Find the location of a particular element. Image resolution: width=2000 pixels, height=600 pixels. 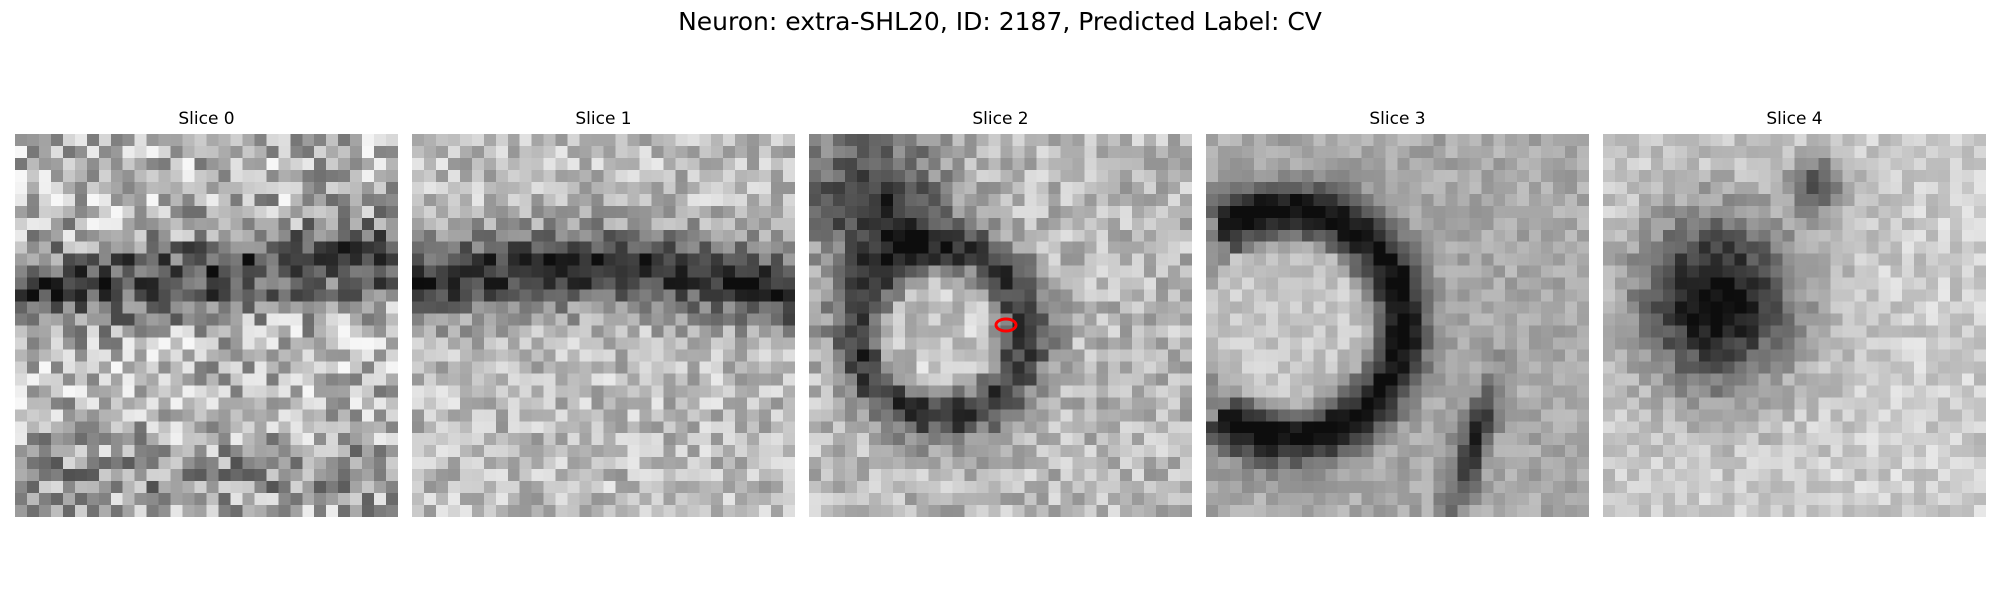

slice-panel-0: Slice 0 is located at coordinates (206, 312).